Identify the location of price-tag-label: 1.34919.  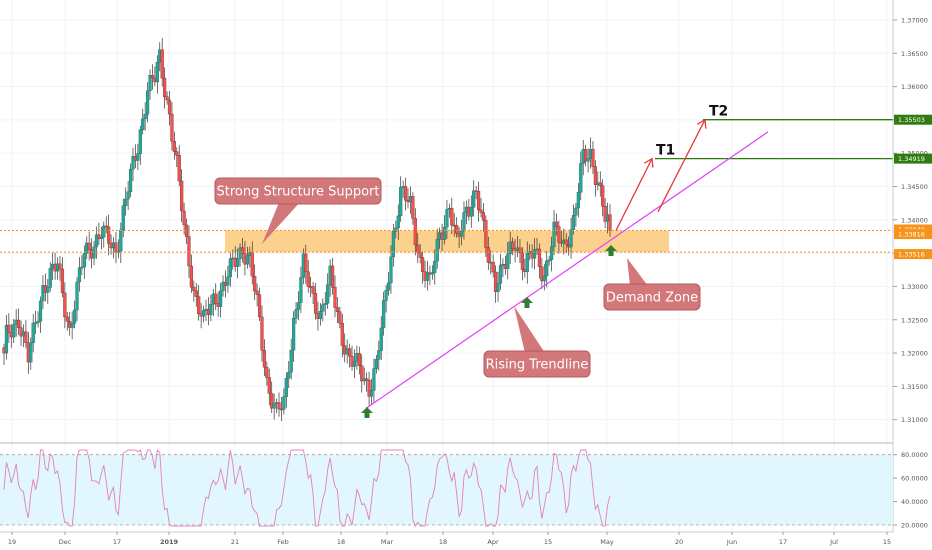
(911, 159).